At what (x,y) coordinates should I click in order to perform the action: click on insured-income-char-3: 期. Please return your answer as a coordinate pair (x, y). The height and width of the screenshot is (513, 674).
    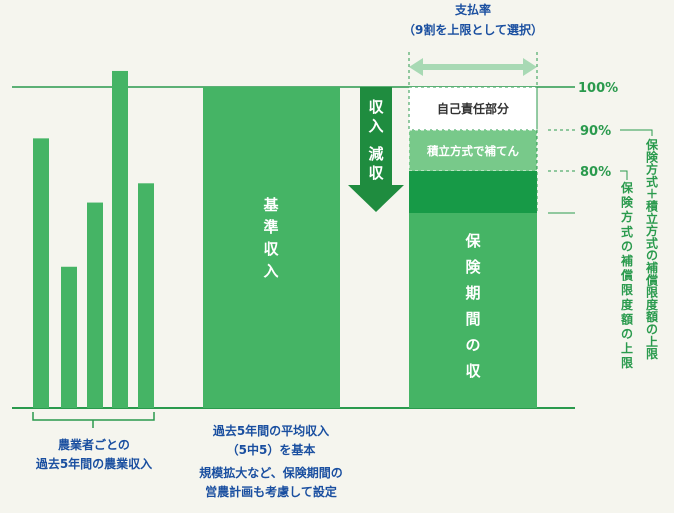
    Looking at the image, I should click on (472, 293).